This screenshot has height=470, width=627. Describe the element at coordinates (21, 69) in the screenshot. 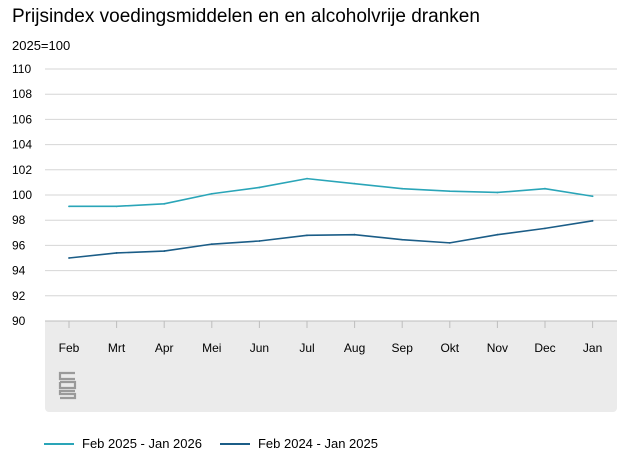

I see `y-tick-label-110: 110` at that location.